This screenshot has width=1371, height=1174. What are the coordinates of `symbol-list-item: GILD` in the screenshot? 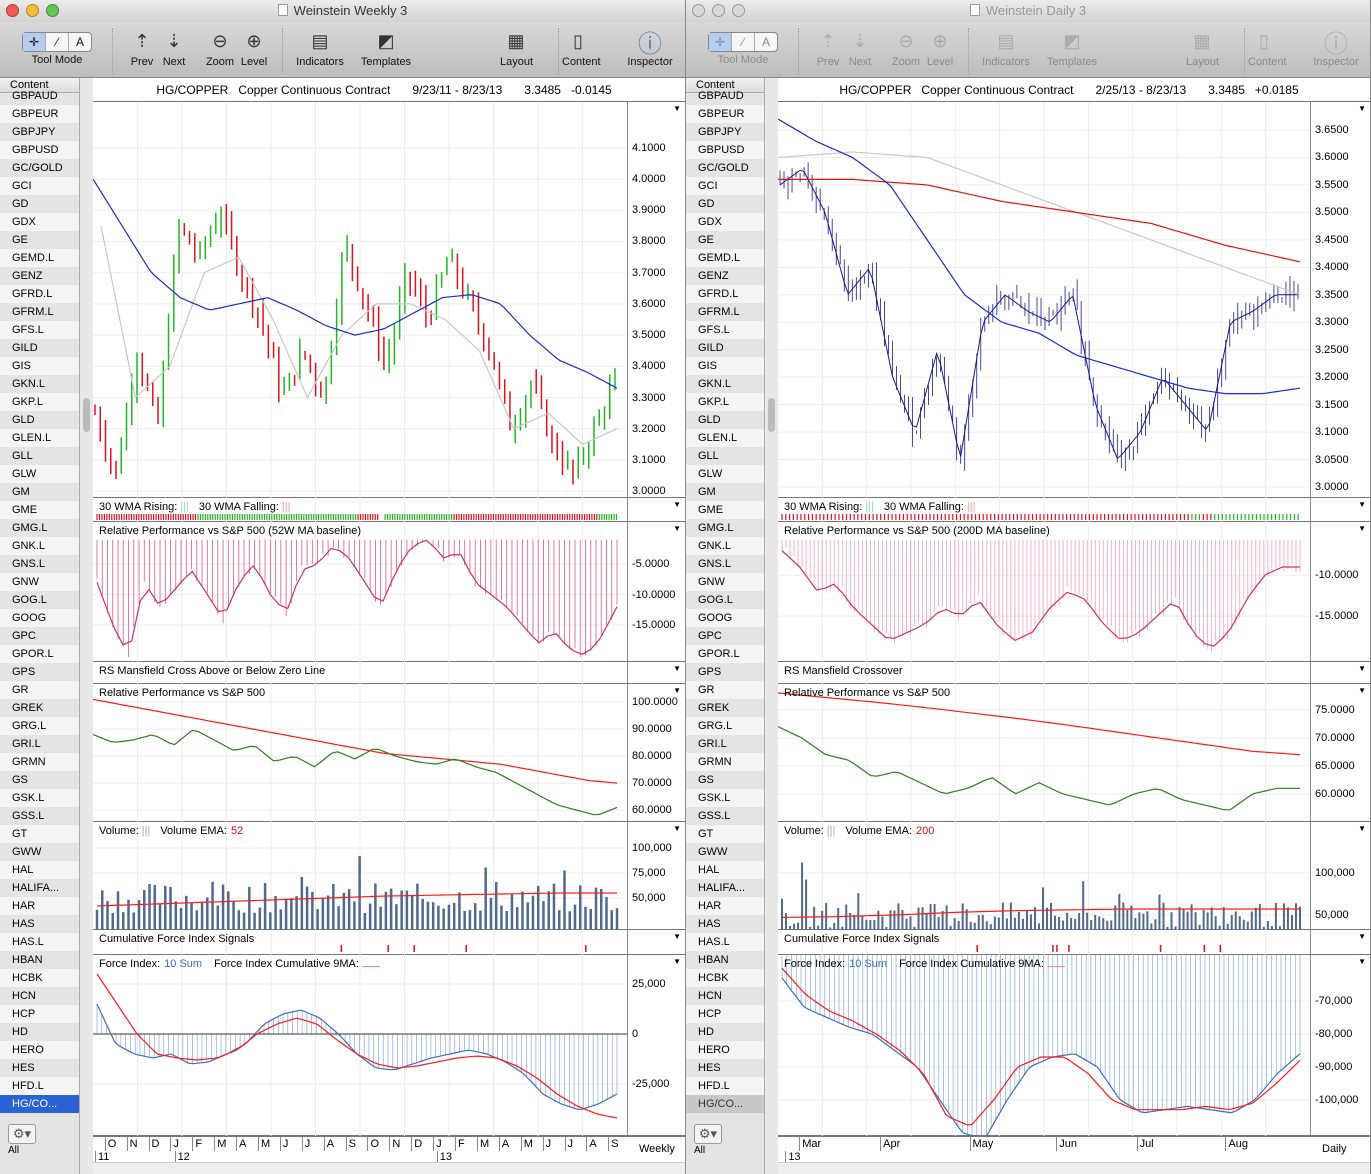 It's located at (25, 348).